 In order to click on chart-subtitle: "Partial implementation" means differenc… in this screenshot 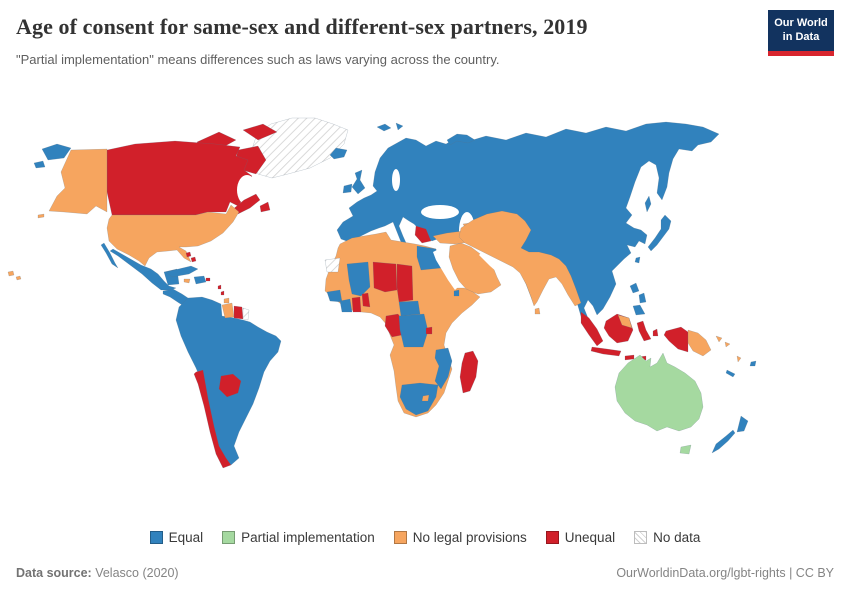, I will do `click(258, 59)`.